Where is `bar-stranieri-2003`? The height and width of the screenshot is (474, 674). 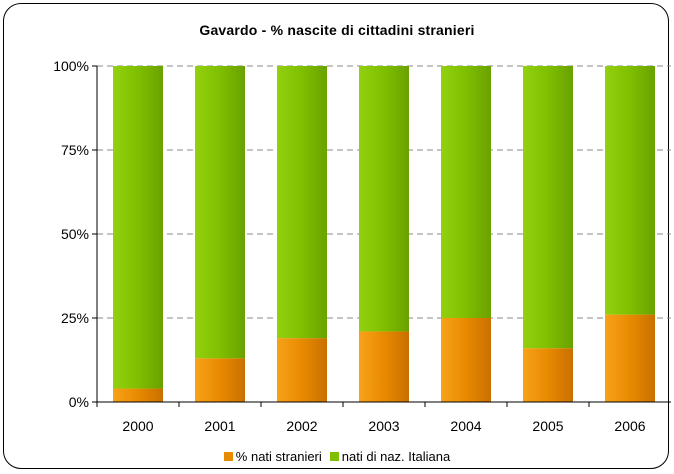 bar-stranieri-2003 is located at coordinates (384, 366).